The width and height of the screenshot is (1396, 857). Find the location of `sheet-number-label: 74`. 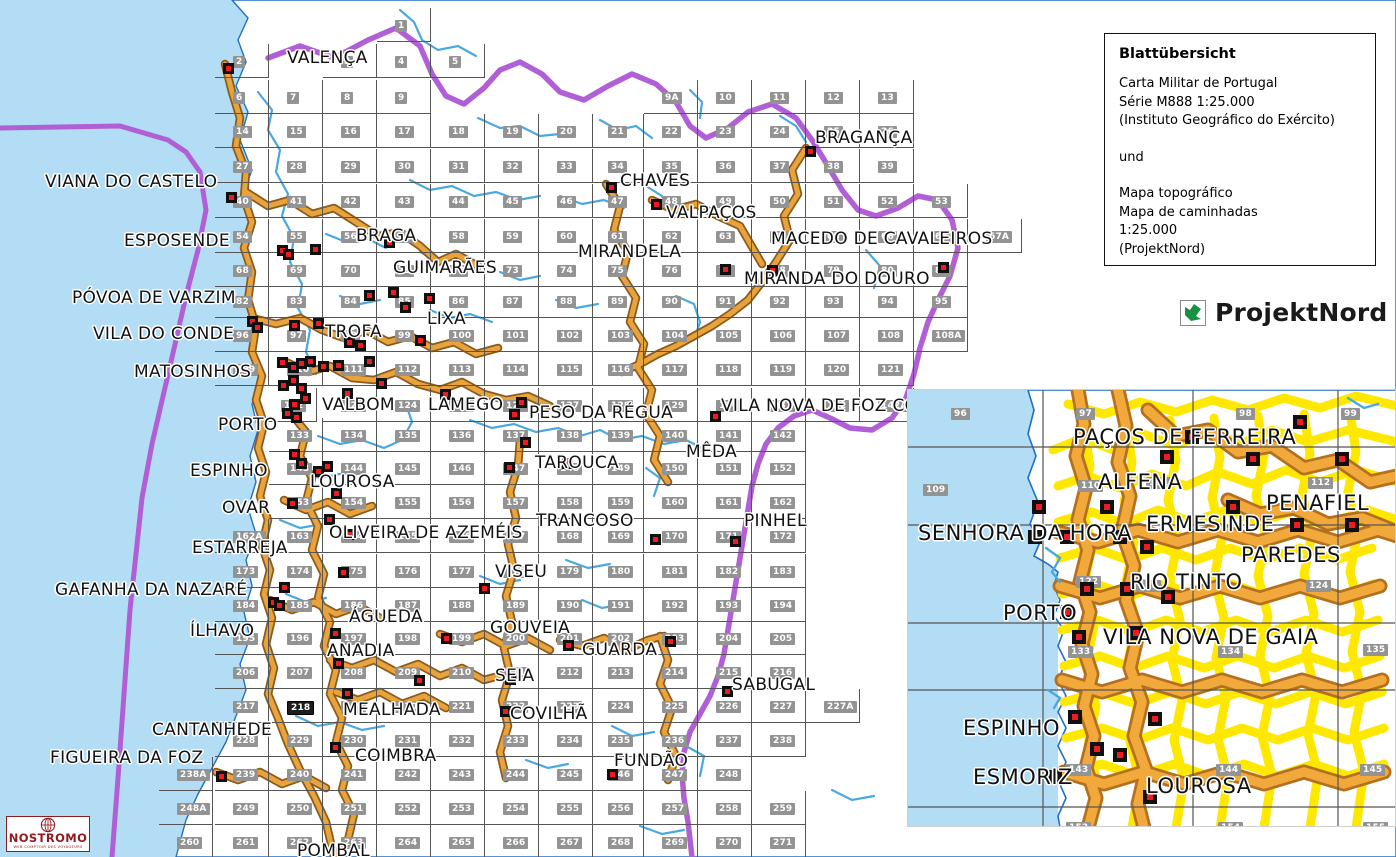

sheet-number-label: 74 is located at coordinates (566, 271).